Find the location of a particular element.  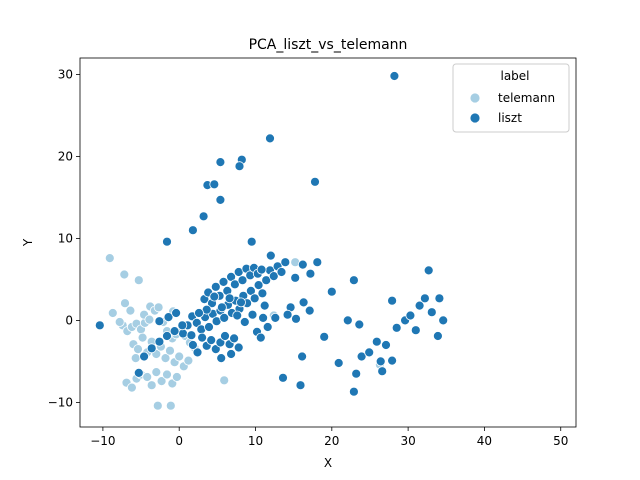

x-axis: −10 0 10 20 30 40 50 is located at coordinates (329, 437).